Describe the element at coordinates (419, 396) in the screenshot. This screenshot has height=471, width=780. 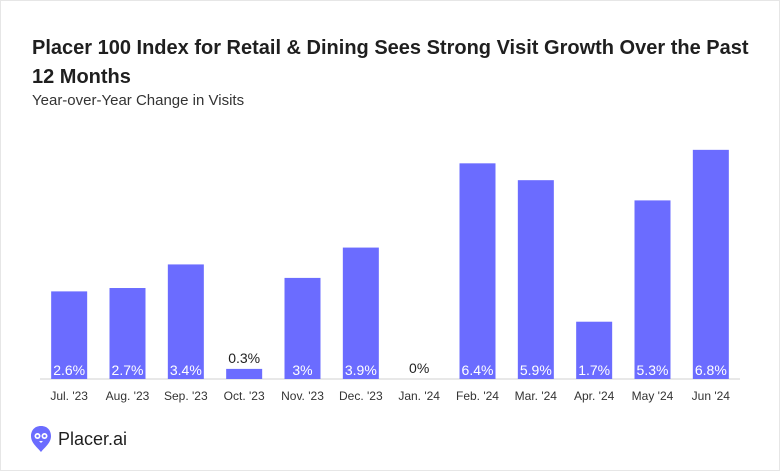
I see `x-tick-label: Jan. '24` at that location.